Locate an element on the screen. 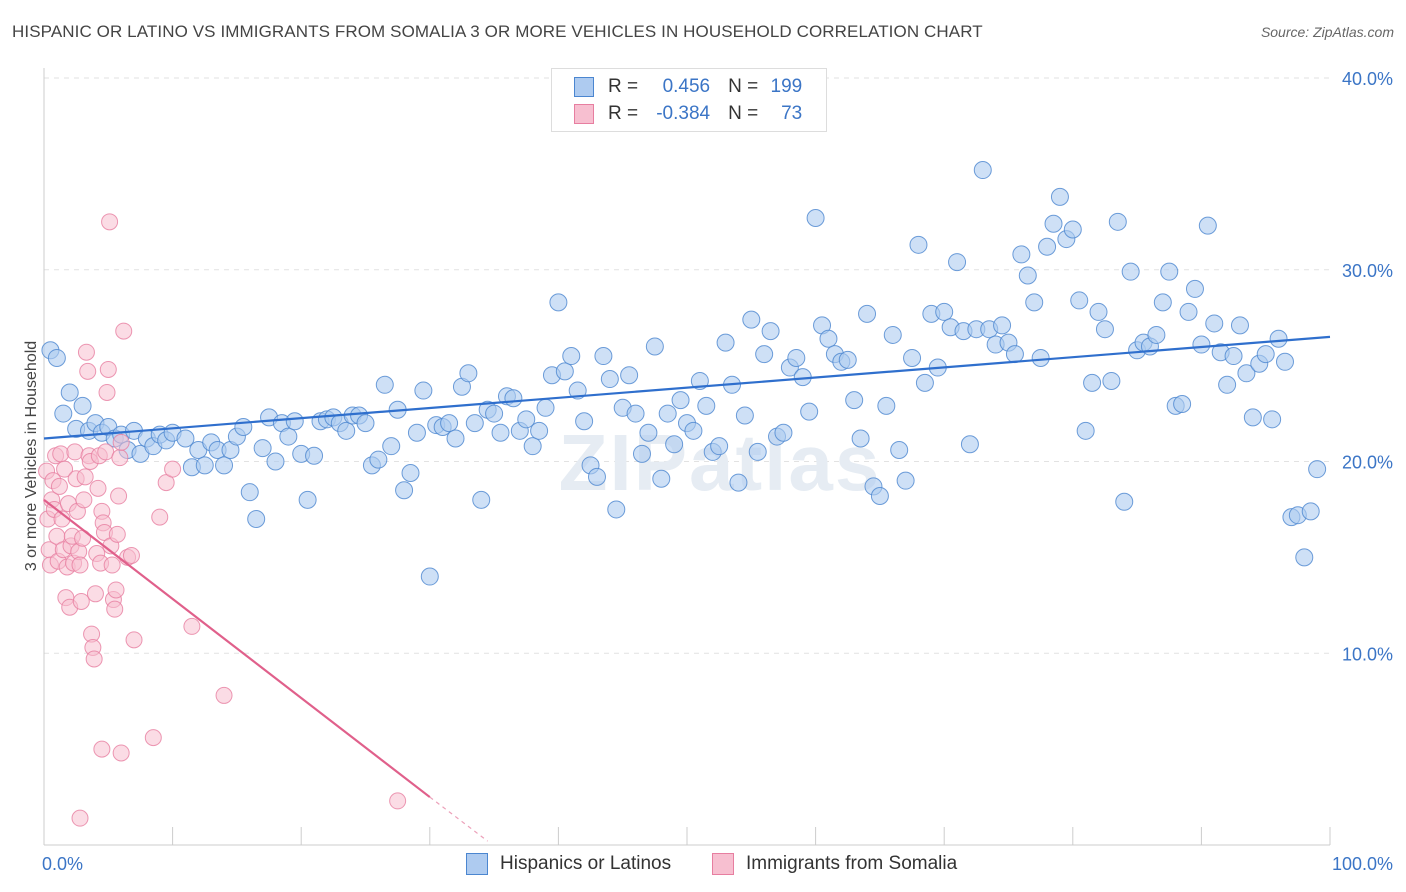 The image size is (1406, 892). bottom-legend-swatch-blue is located at coordinates (477, 864).